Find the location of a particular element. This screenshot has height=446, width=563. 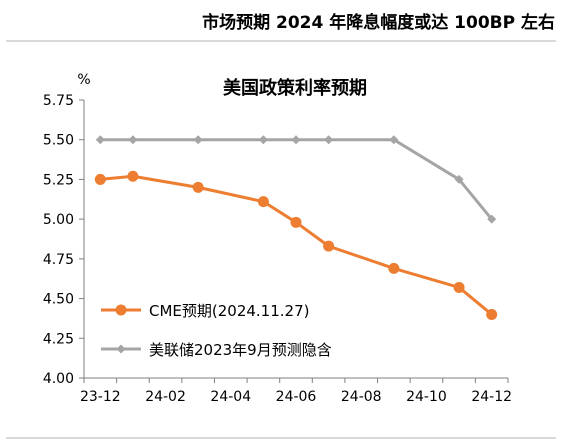

y-axis-unit: % is located at coordinates (83, 80).